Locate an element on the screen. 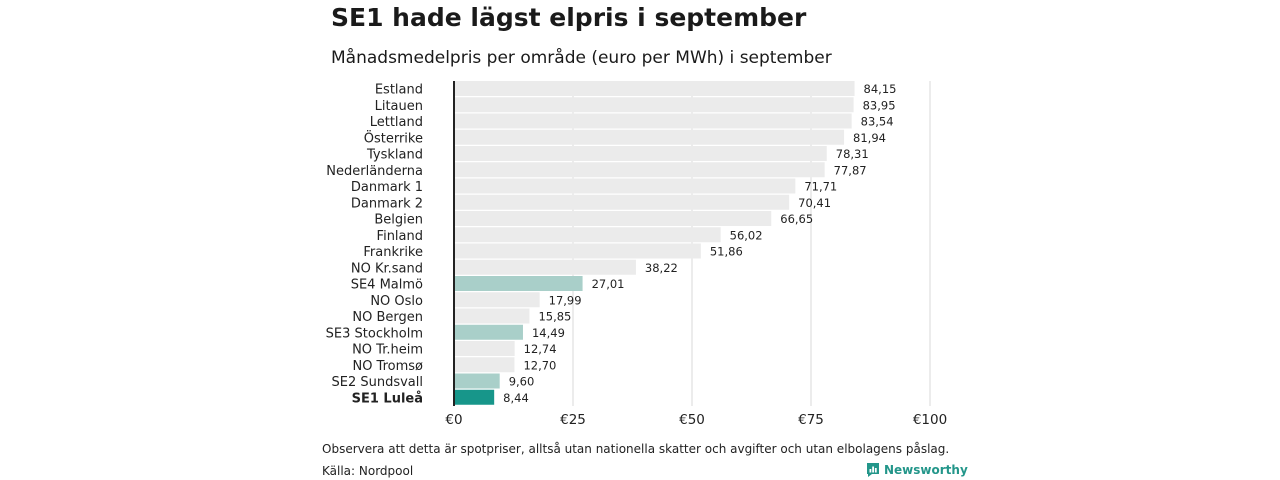 The height and width of the screenshot is (480, 1280). value-label: 51,86 is located at coordinates (726, 252).